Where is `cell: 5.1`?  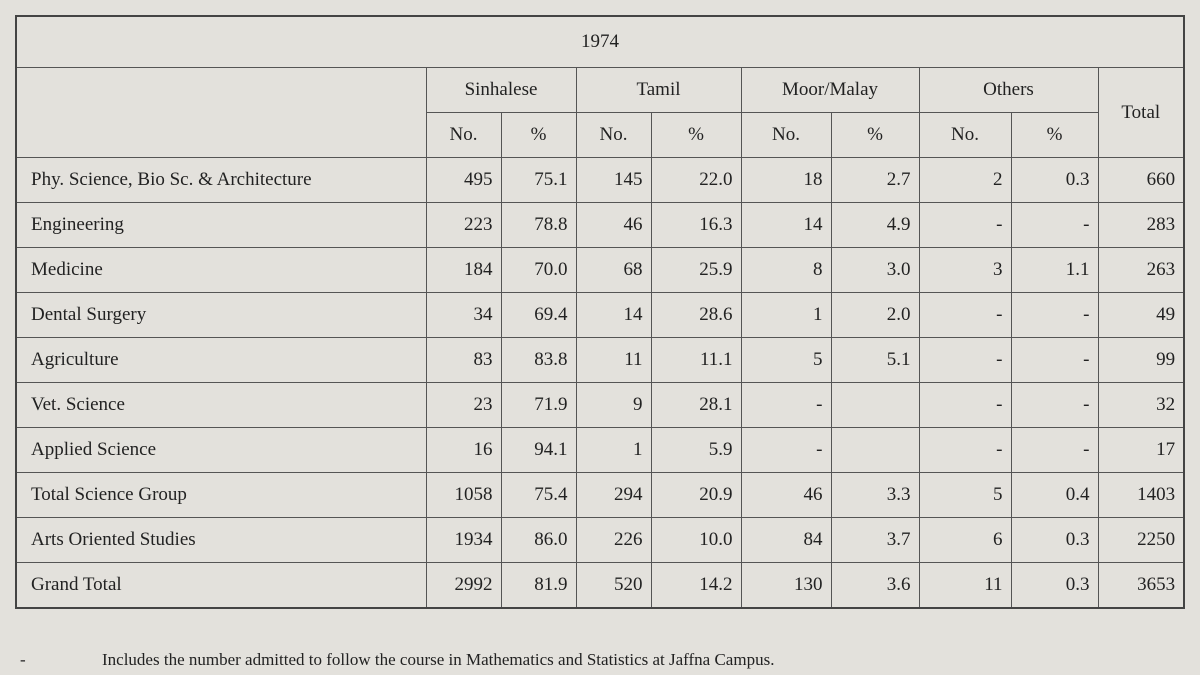
cell: 5.1 is located at coordinates (875, 360).